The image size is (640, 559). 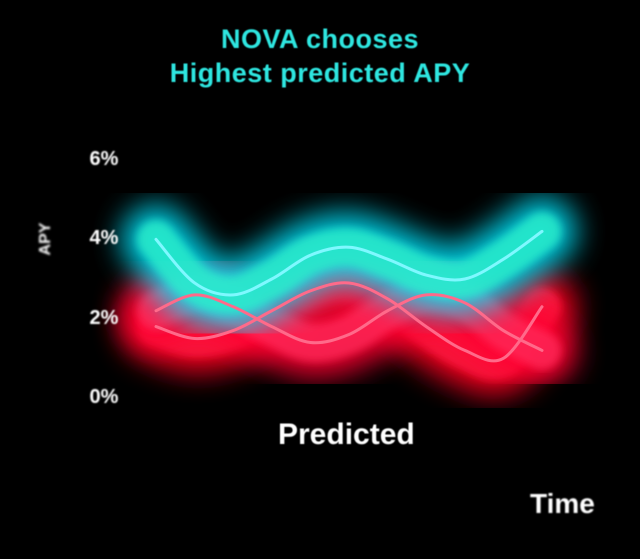 I want to click on y-axis-label: APY, so click(x=45, y=239).